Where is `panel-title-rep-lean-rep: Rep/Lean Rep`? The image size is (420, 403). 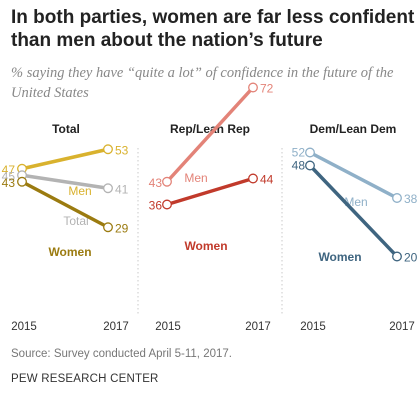 panel-title-rep-lean-rep: Rep/Lean Rep is located at coordinates (210, 129).